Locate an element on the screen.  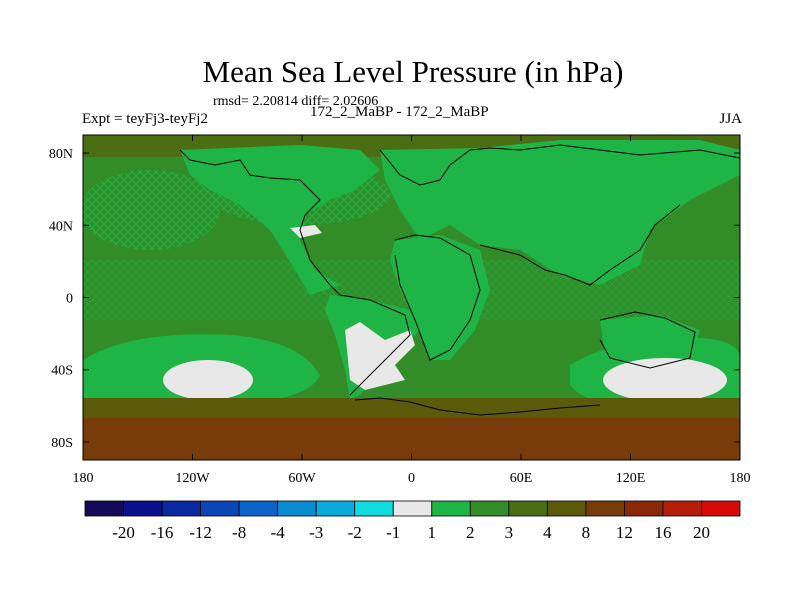
colorbar-label-5: -3 is located at coordinates (316, 532).